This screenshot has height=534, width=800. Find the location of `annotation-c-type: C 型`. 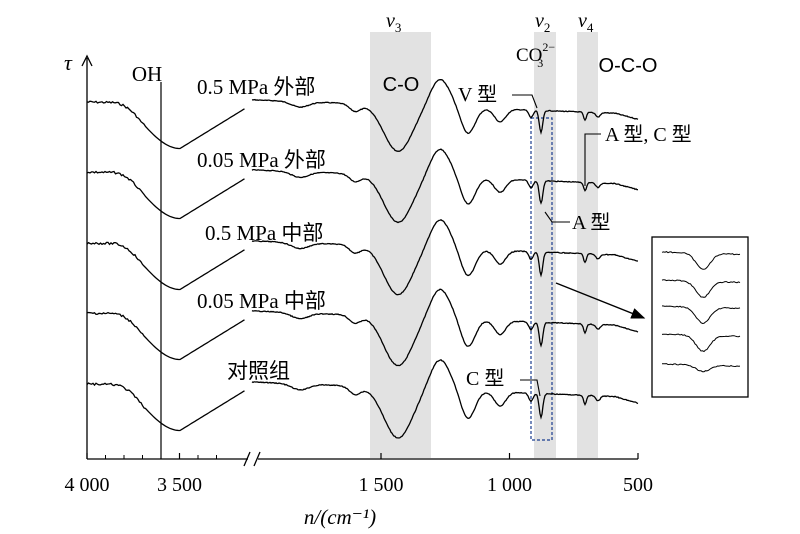

annotation-c-type: C 型 is located at coordinates (485, 378).